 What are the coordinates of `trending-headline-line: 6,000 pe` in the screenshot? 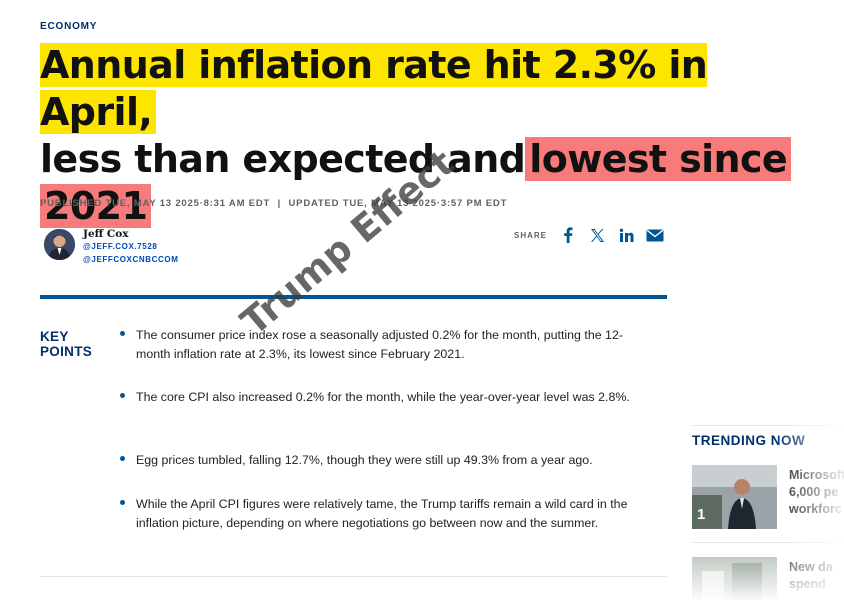 It's located at (814, 492).